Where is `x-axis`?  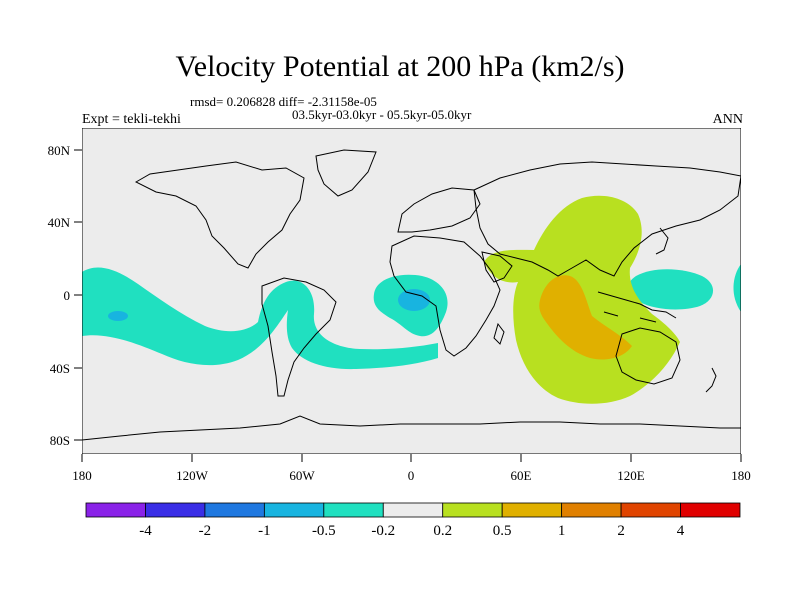
x-axis is located at coordinates (411, 458).